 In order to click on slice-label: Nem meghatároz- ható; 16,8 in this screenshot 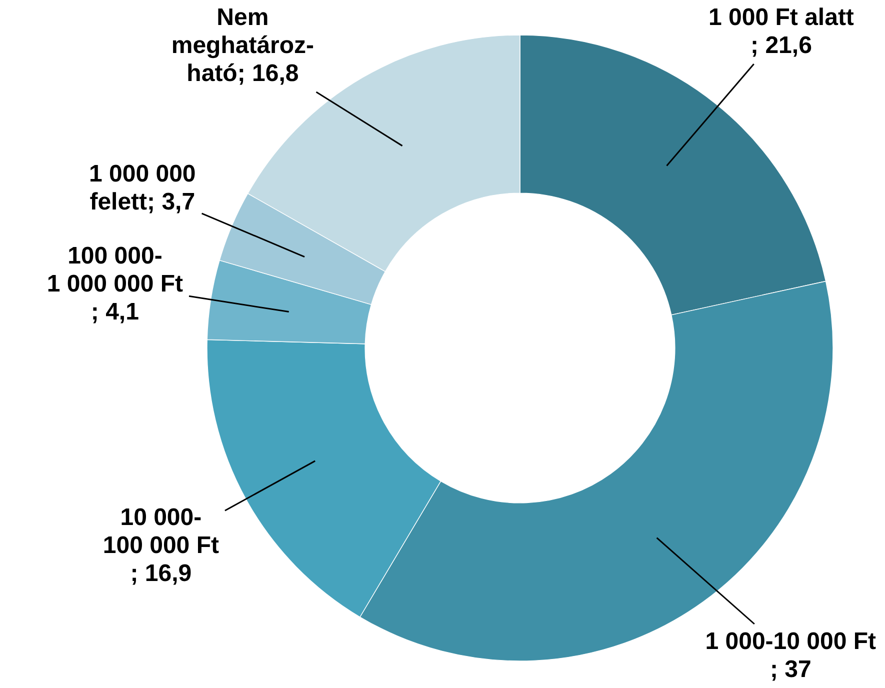, I will do `click(242, 45)`.